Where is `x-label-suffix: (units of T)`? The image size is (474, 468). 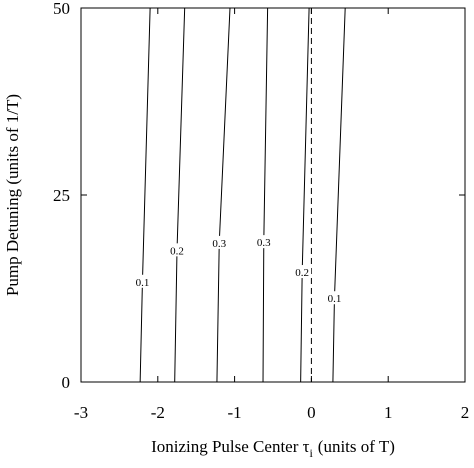
x-label-suffix: (units of T) is located at coordinates (356, 446).